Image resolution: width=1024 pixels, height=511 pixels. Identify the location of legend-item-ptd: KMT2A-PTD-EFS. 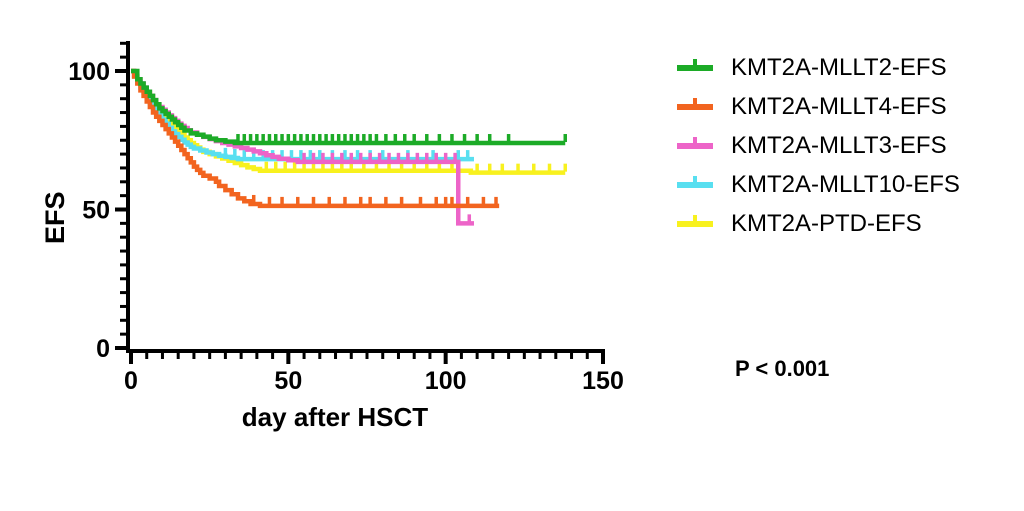
(818, 223).